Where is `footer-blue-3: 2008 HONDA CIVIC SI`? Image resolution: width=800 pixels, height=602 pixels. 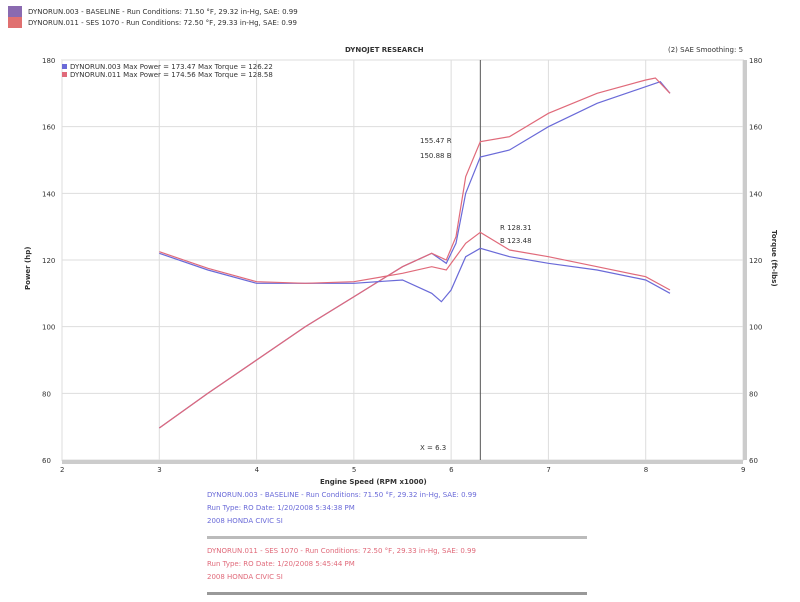
footer-blue-3: 2008 HONDA CIVIC SI is located at coordinates (245, 521).